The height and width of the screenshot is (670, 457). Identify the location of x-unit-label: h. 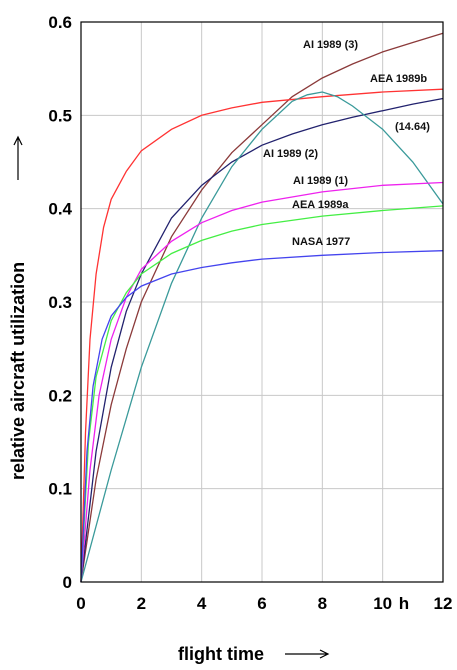
(404, 603).